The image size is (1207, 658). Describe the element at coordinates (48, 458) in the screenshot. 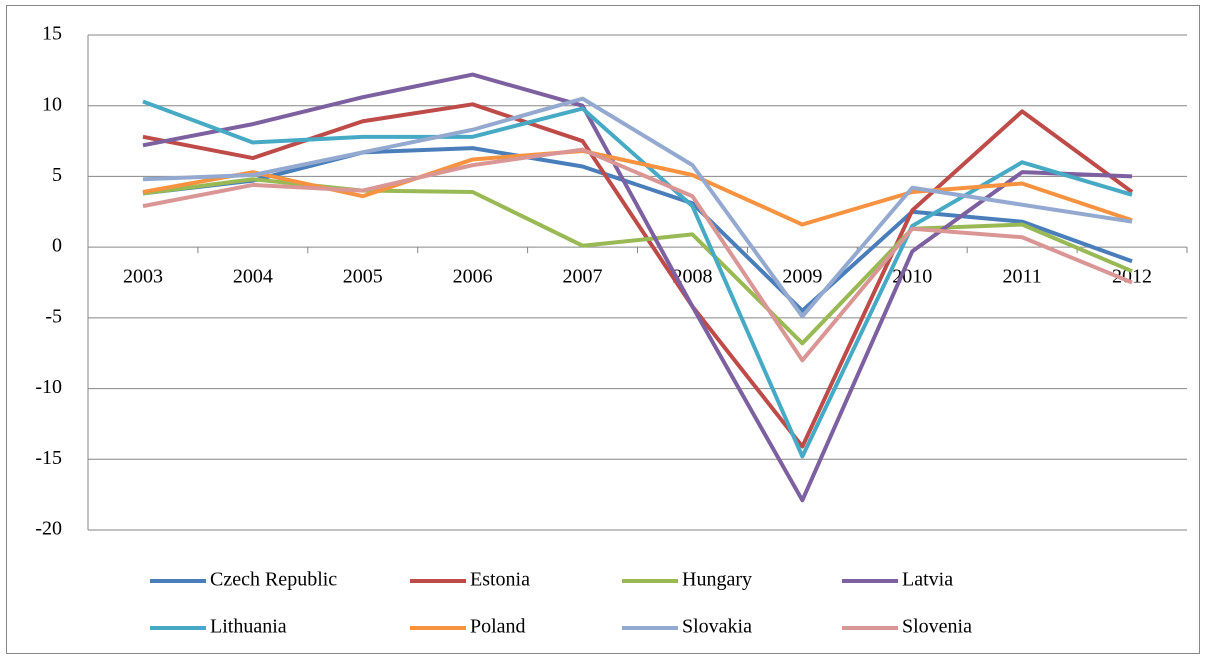

I see `y-tick-label: -15` at that location.